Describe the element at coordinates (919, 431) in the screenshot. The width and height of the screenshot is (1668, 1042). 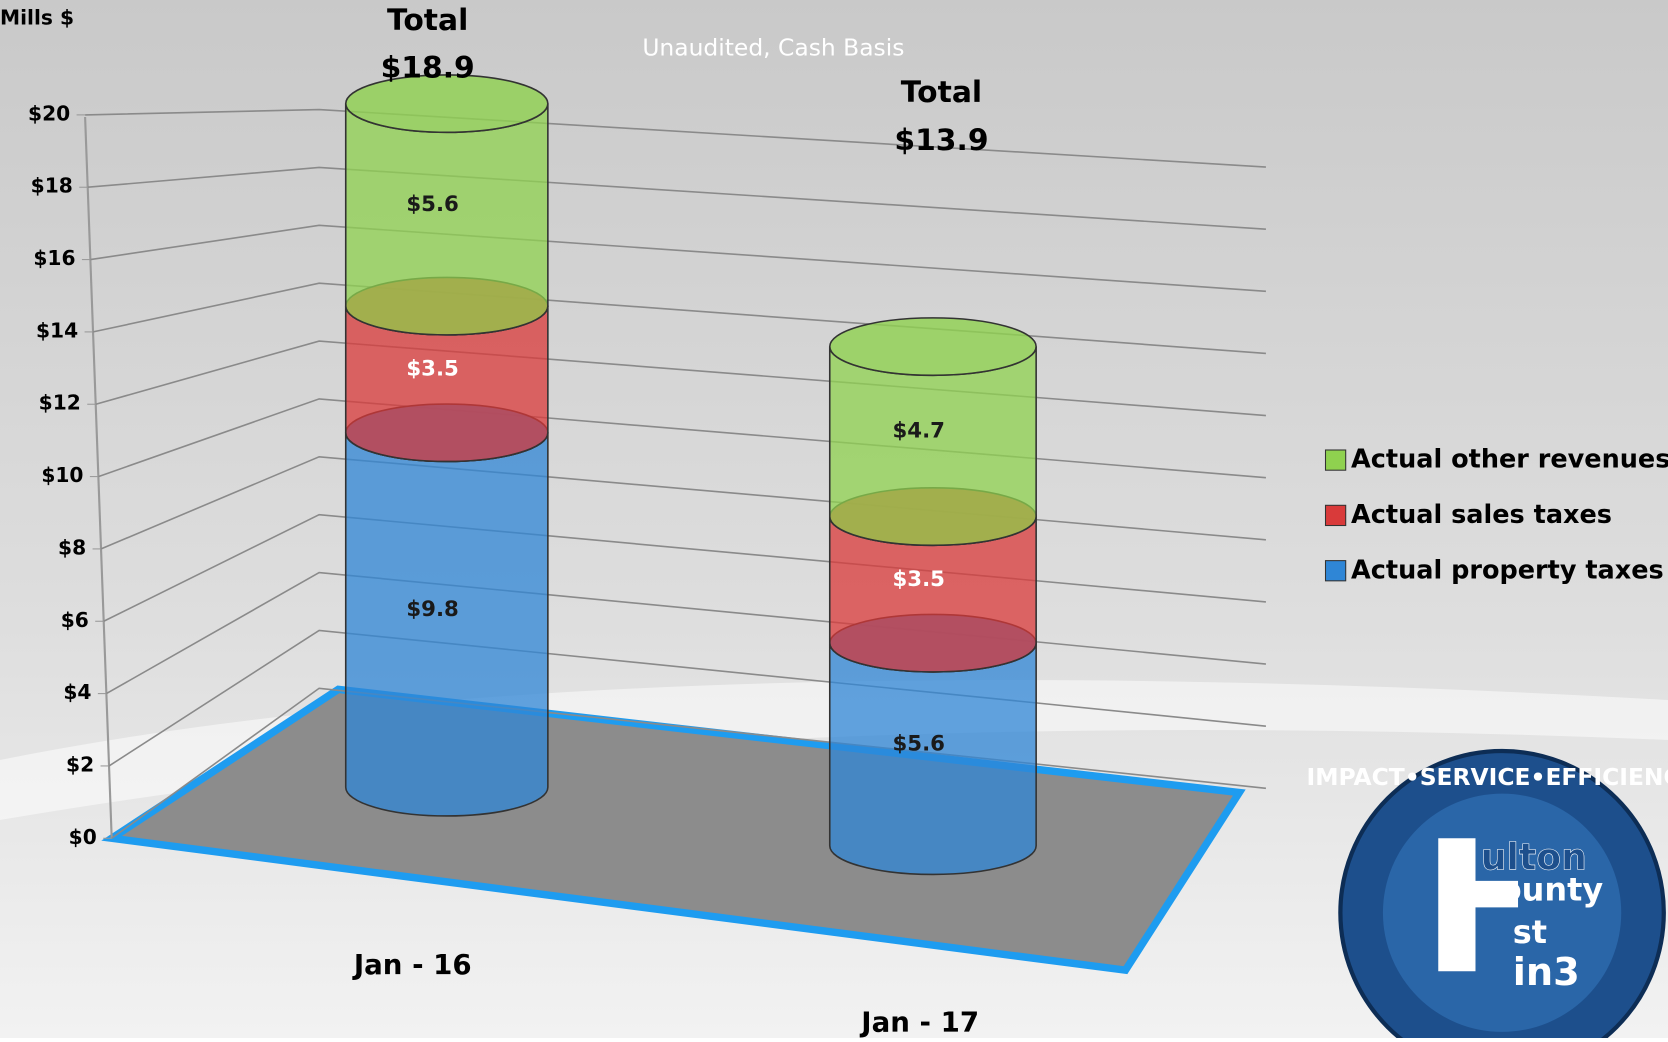
I see `value-label: $4.7` at that location.